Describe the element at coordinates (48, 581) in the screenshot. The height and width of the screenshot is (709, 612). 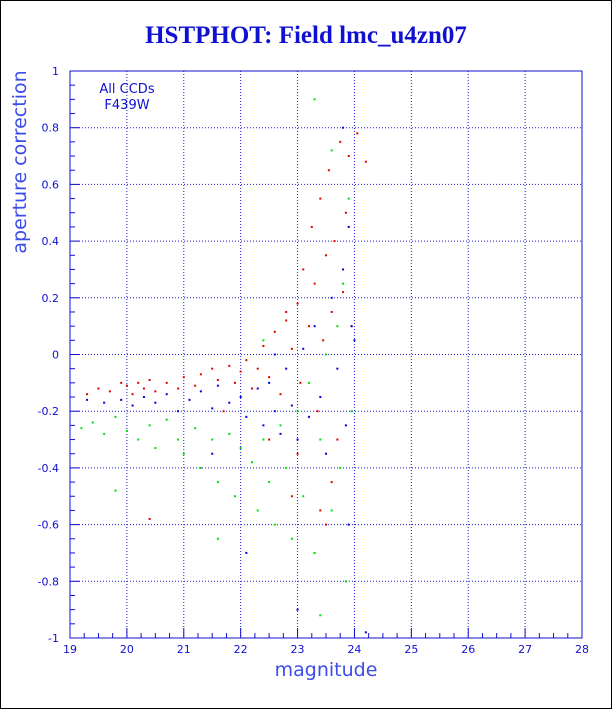
I see `y-tick-label: -0.8` at that location.